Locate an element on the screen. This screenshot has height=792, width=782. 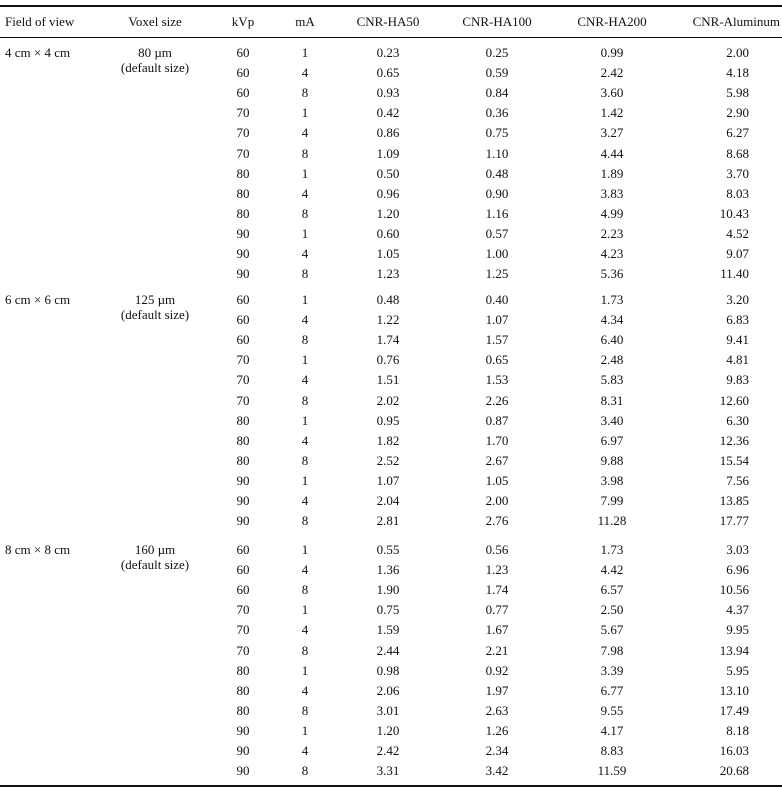
cnr-aluminum-cell: 6.27 is located at coordinates (737, 133).